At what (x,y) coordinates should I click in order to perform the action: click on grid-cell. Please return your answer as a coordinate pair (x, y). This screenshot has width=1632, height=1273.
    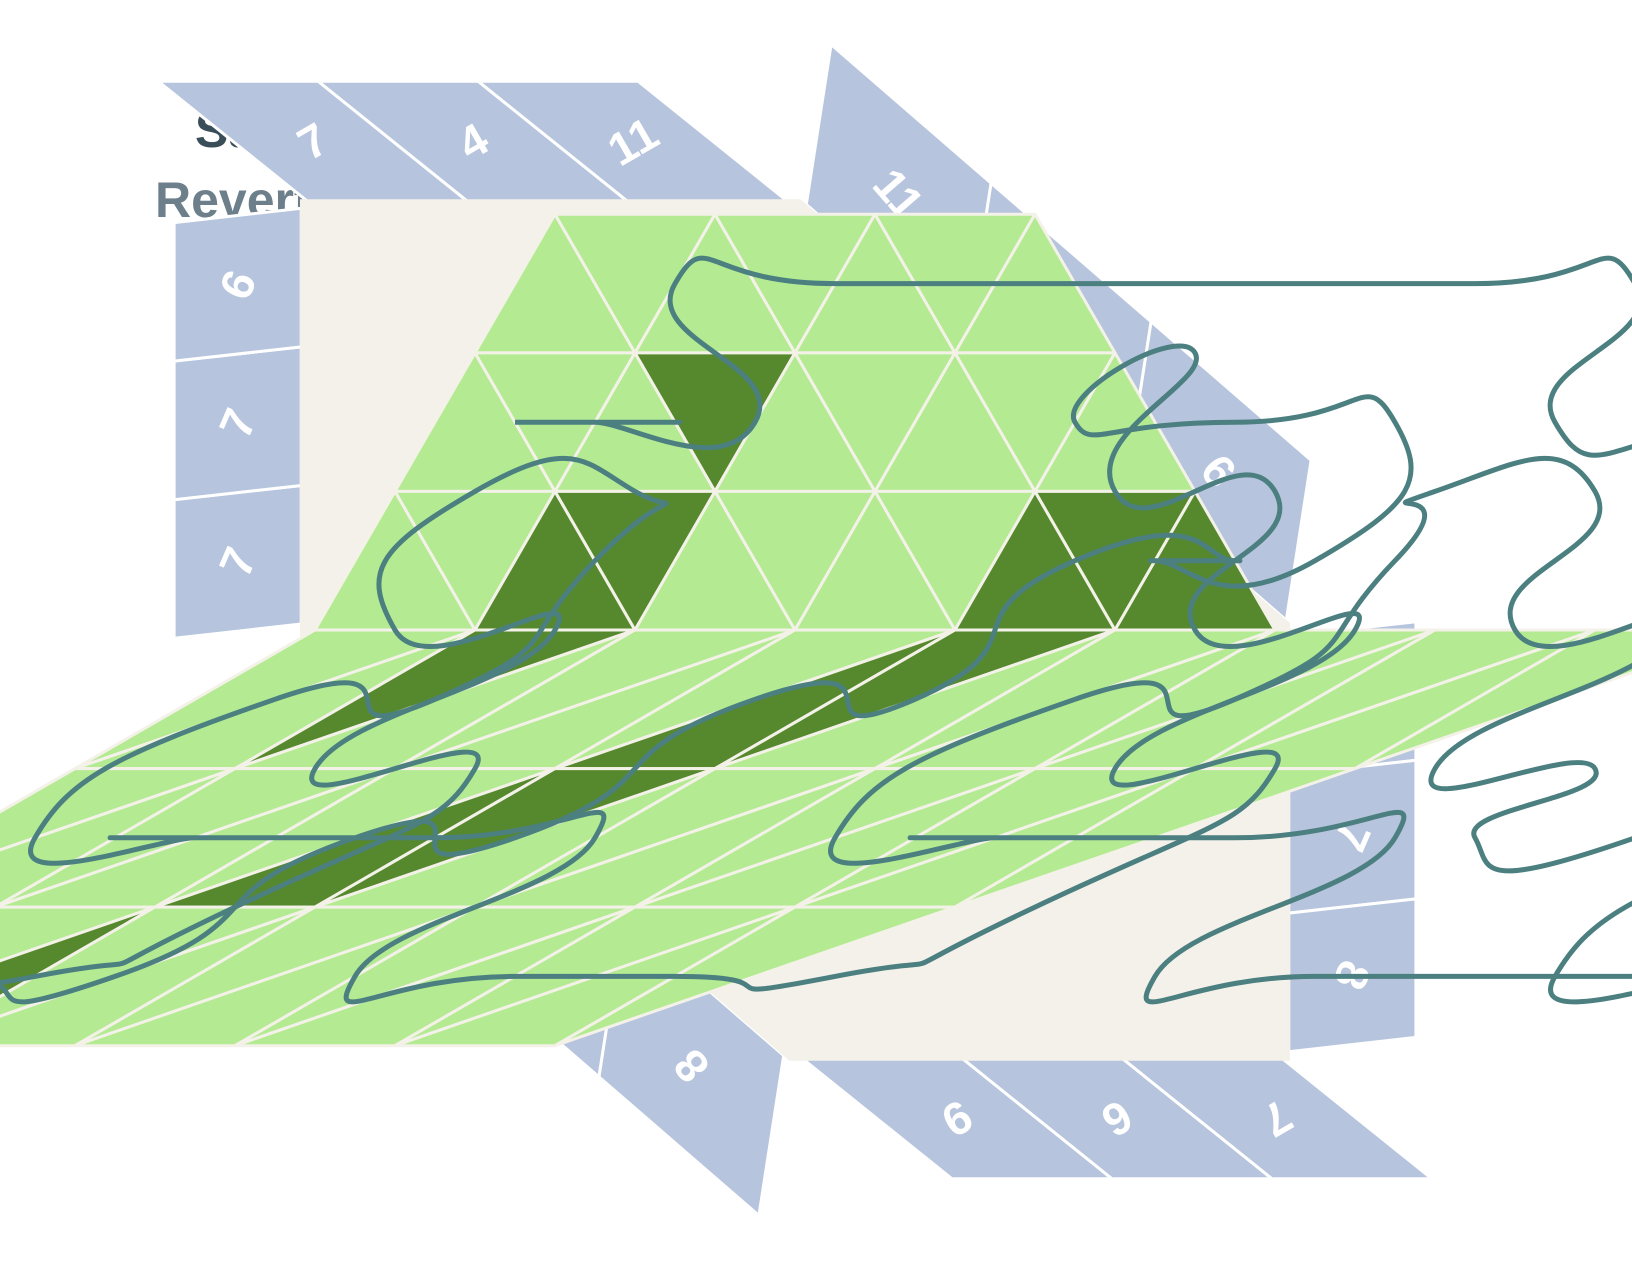
    Looking at the image, I should click on (78, 975).